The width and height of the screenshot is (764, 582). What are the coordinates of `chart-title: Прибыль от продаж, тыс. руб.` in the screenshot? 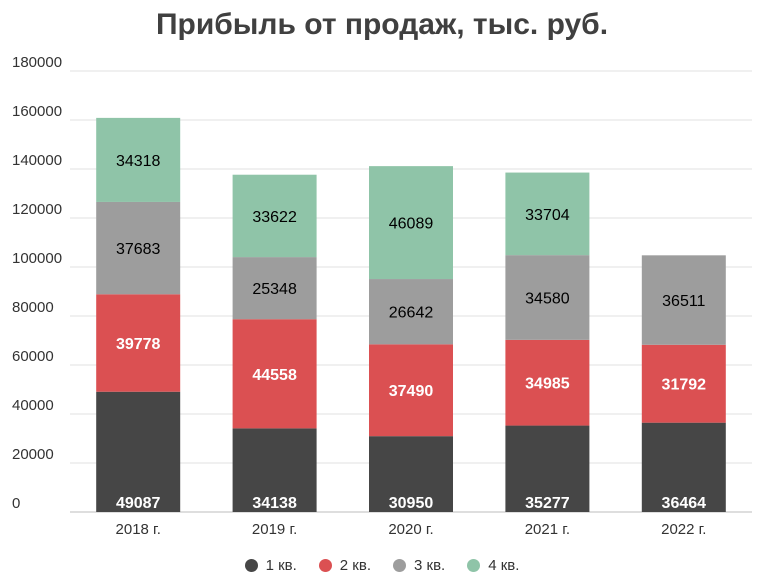 It's located at (382, 24).